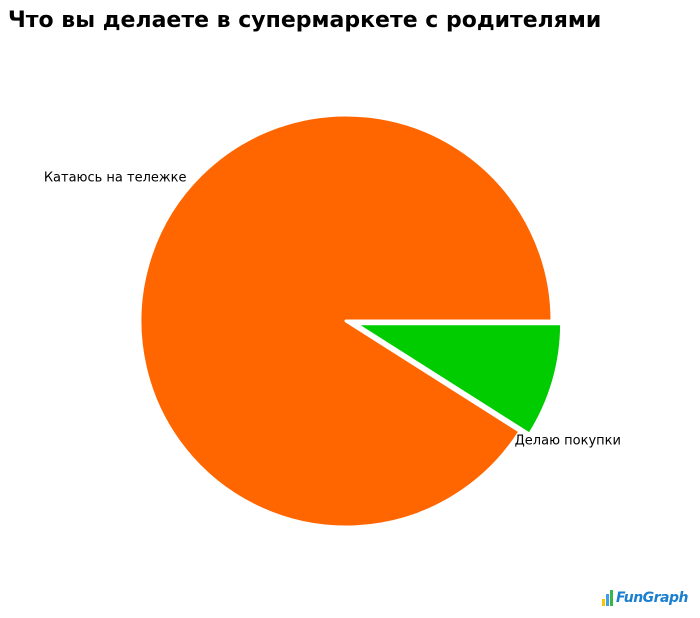 The height and width of the screenshot is (618, 700). I want to click on logo-bars-icon, so click(607, 598).